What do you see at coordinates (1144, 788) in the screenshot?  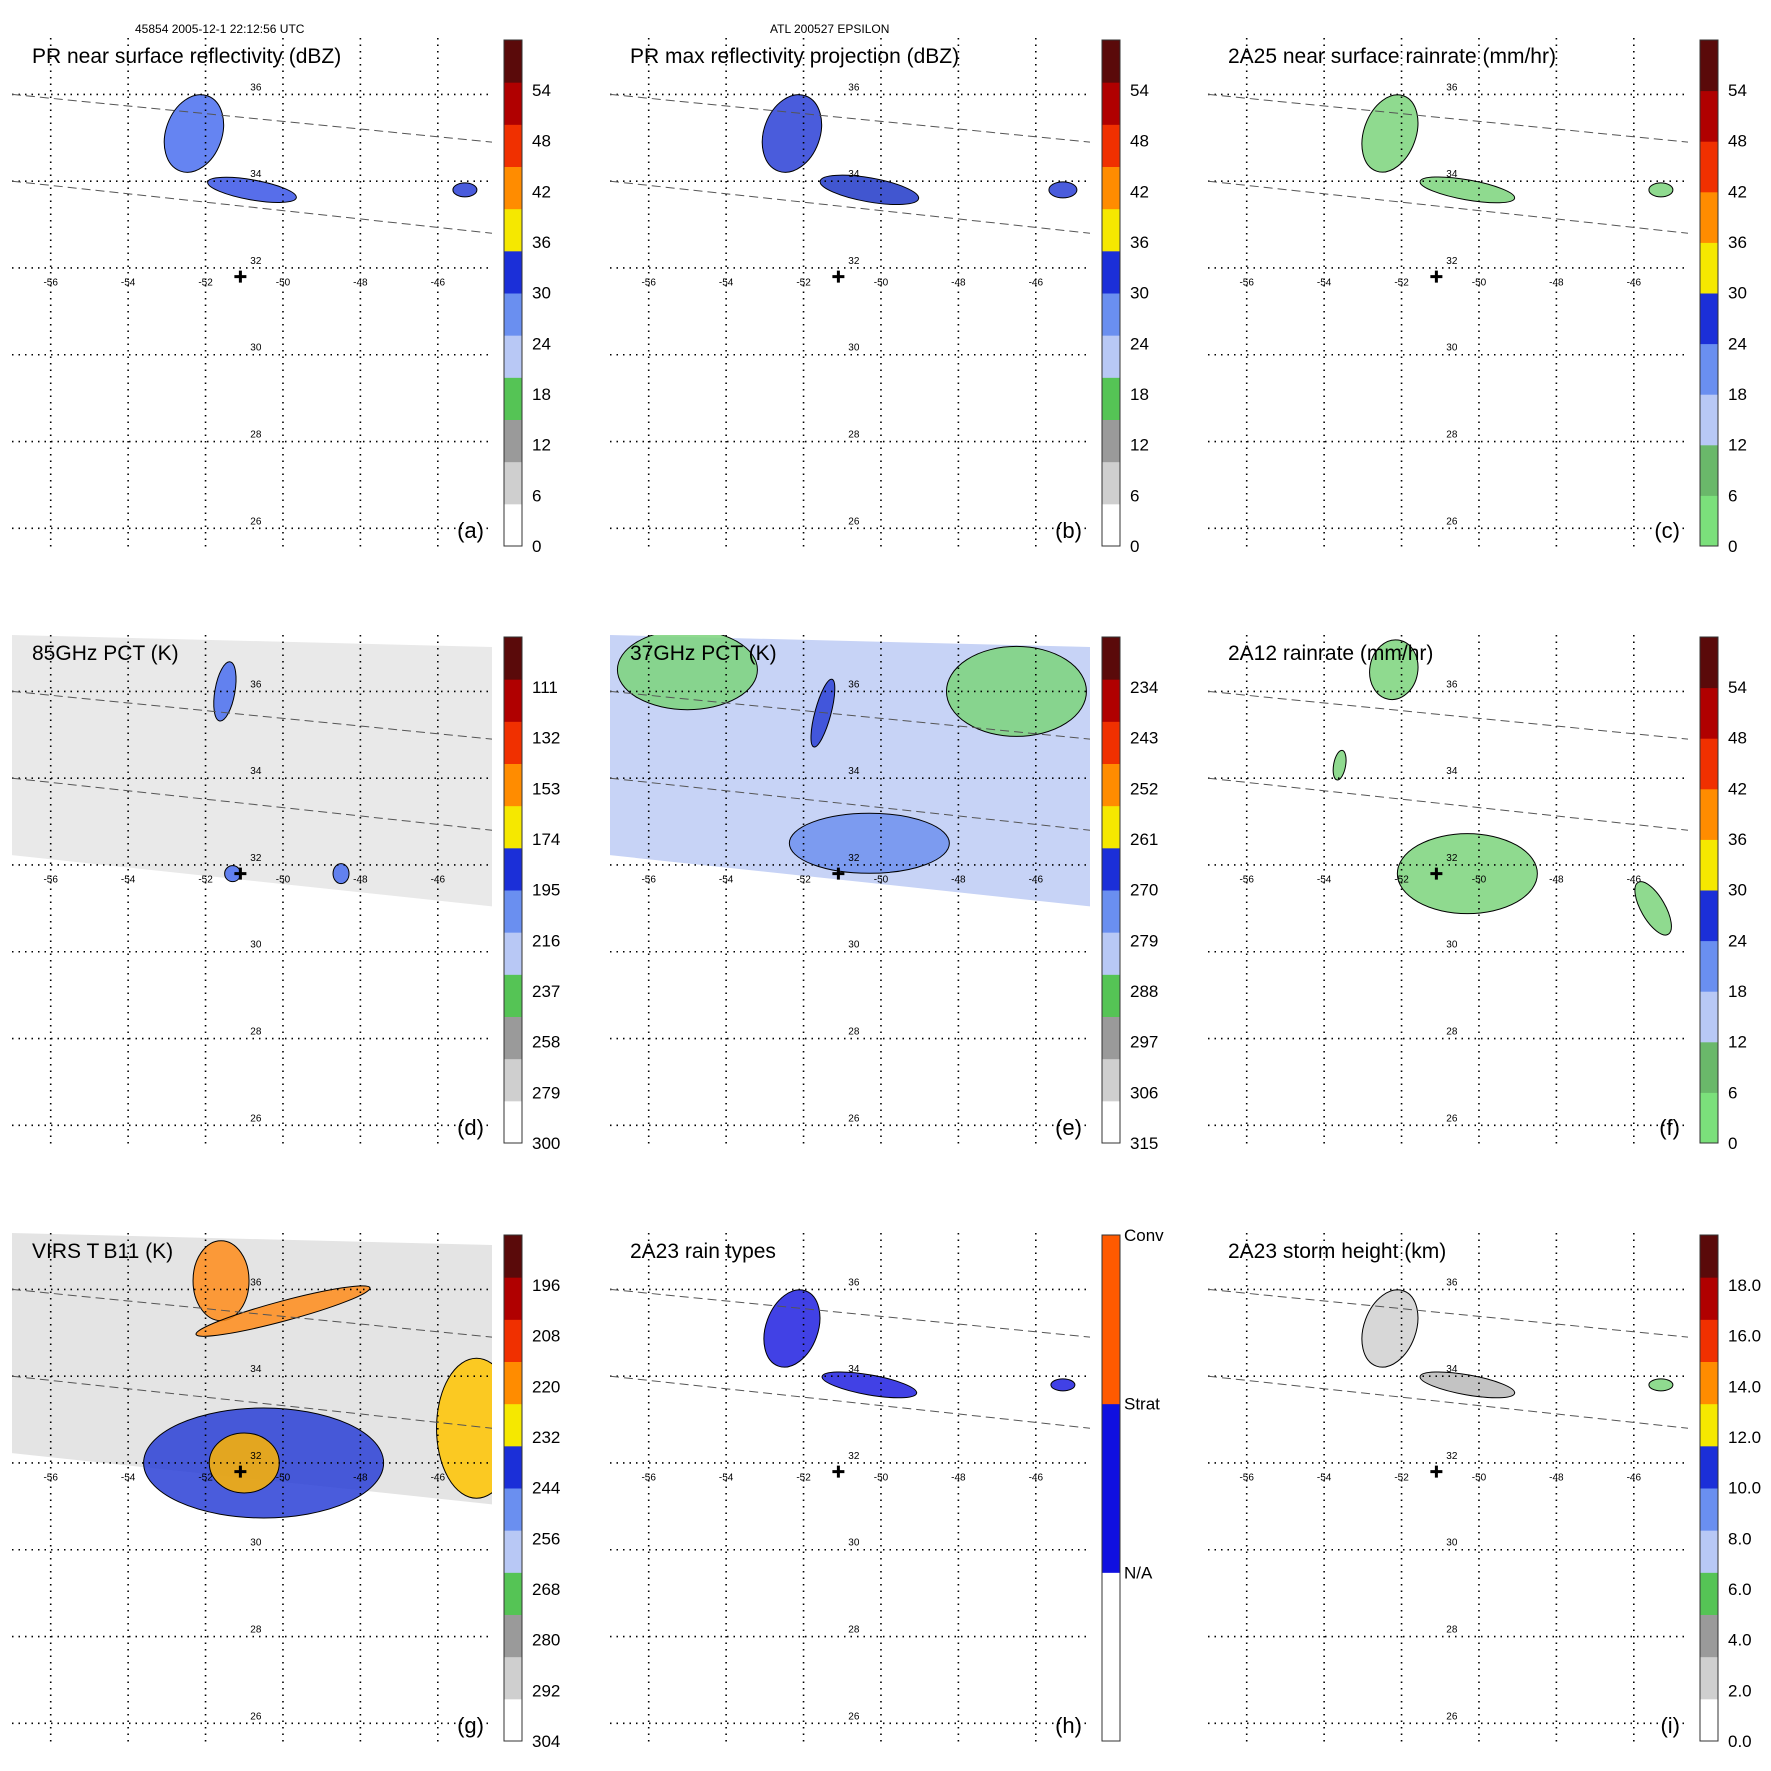 I see `colorbar-label: 252` at bounding box center [1144, 788].